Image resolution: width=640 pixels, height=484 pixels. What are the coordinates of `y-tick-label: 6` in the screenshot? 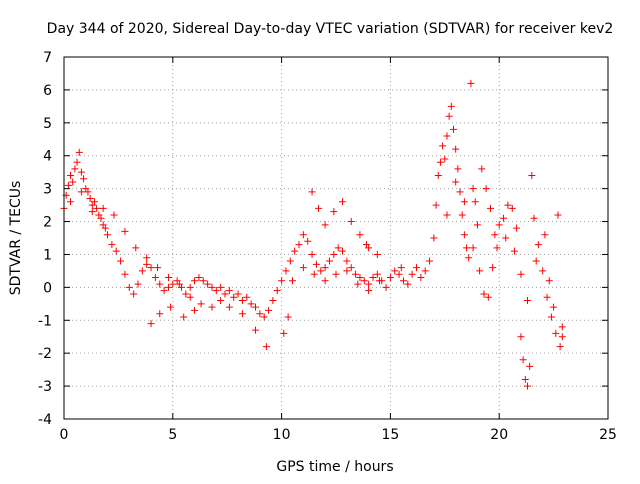 It's located at (47, 91).